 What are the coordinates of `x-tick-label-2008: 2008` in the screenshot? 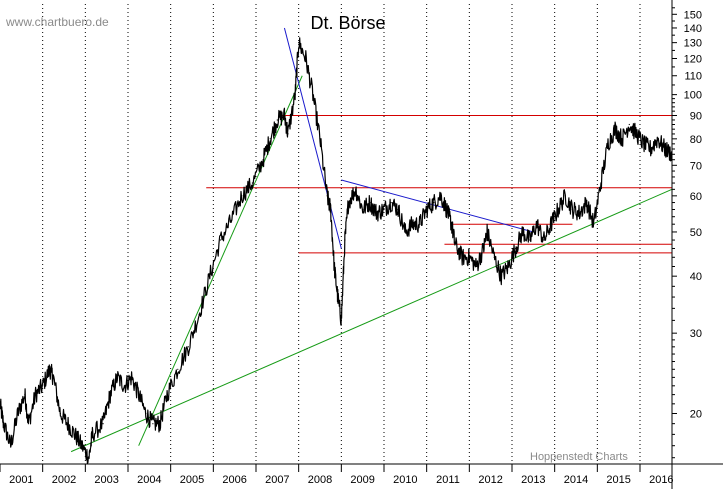 It's located at (320, 480).